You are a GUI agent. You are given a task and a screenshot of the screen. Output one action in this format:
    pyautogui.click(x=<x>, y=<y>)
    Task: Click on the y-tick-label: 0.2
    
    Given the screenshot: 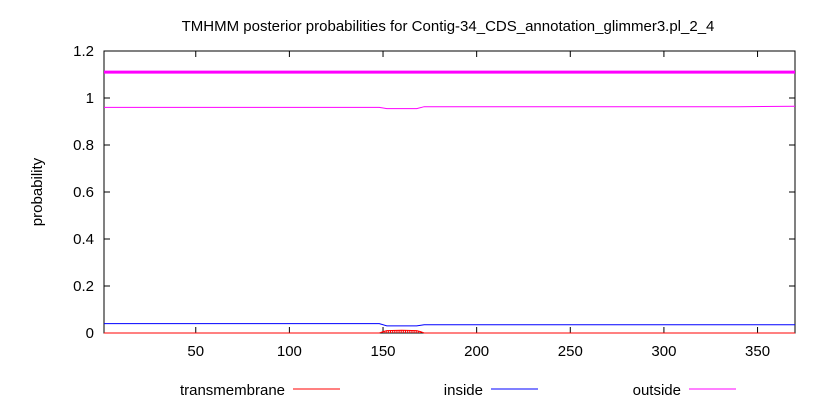 What is the action you would take?
    pyautogui.click(x=83, y=286)
    